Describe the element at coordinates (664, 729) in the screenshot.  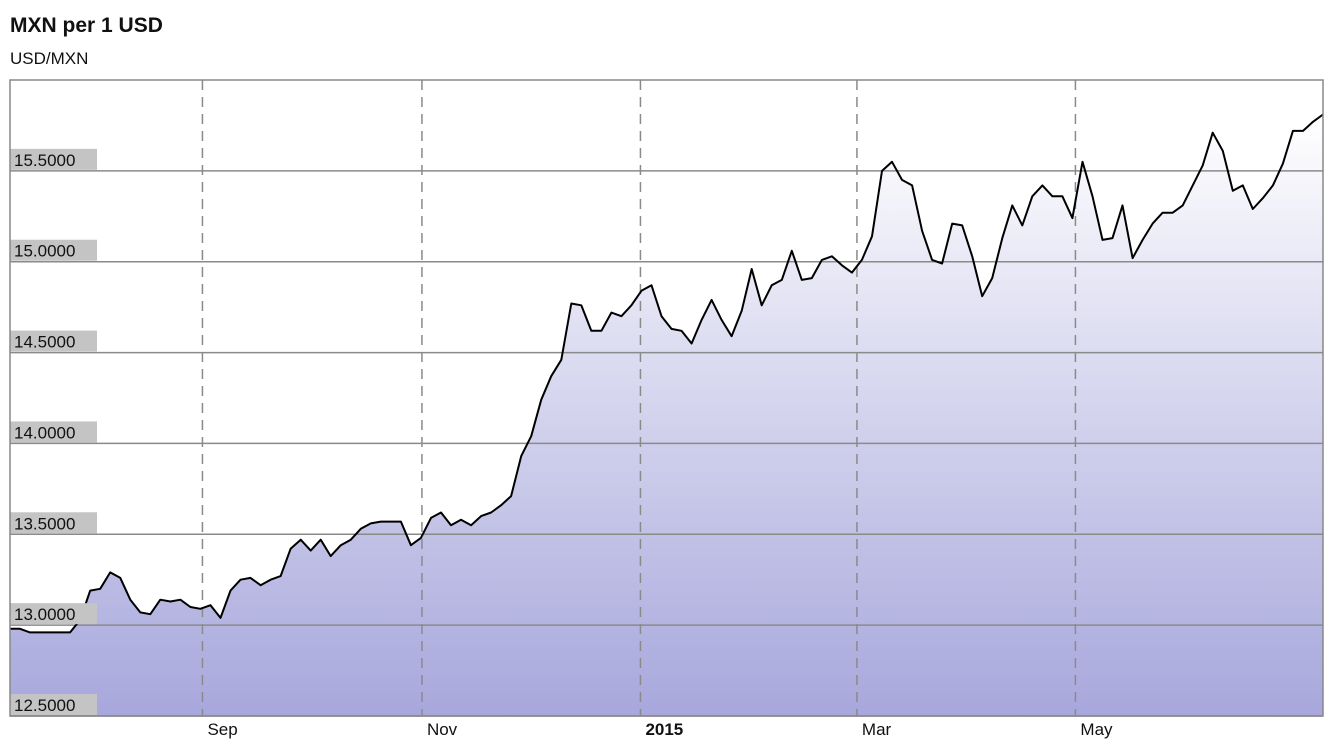
I see `x-tick-label: 2015` at that location.